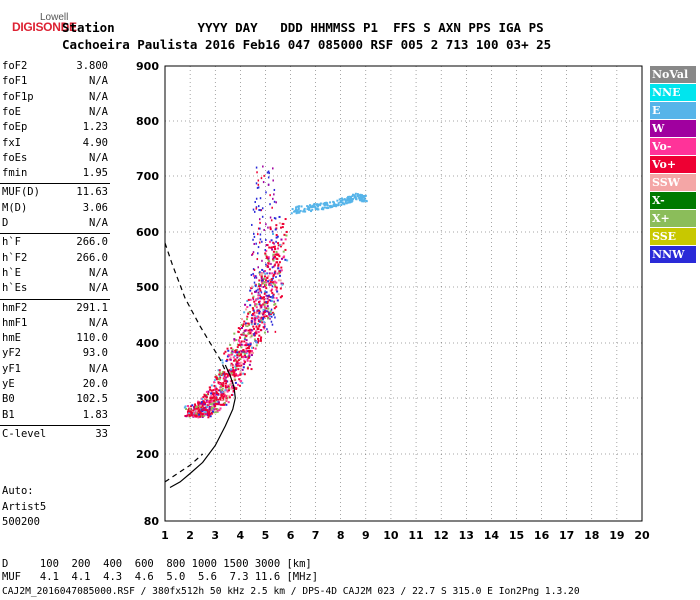 This screenshot has height=600, width=700. I want to click on legend-item: E, so click(673, 110).